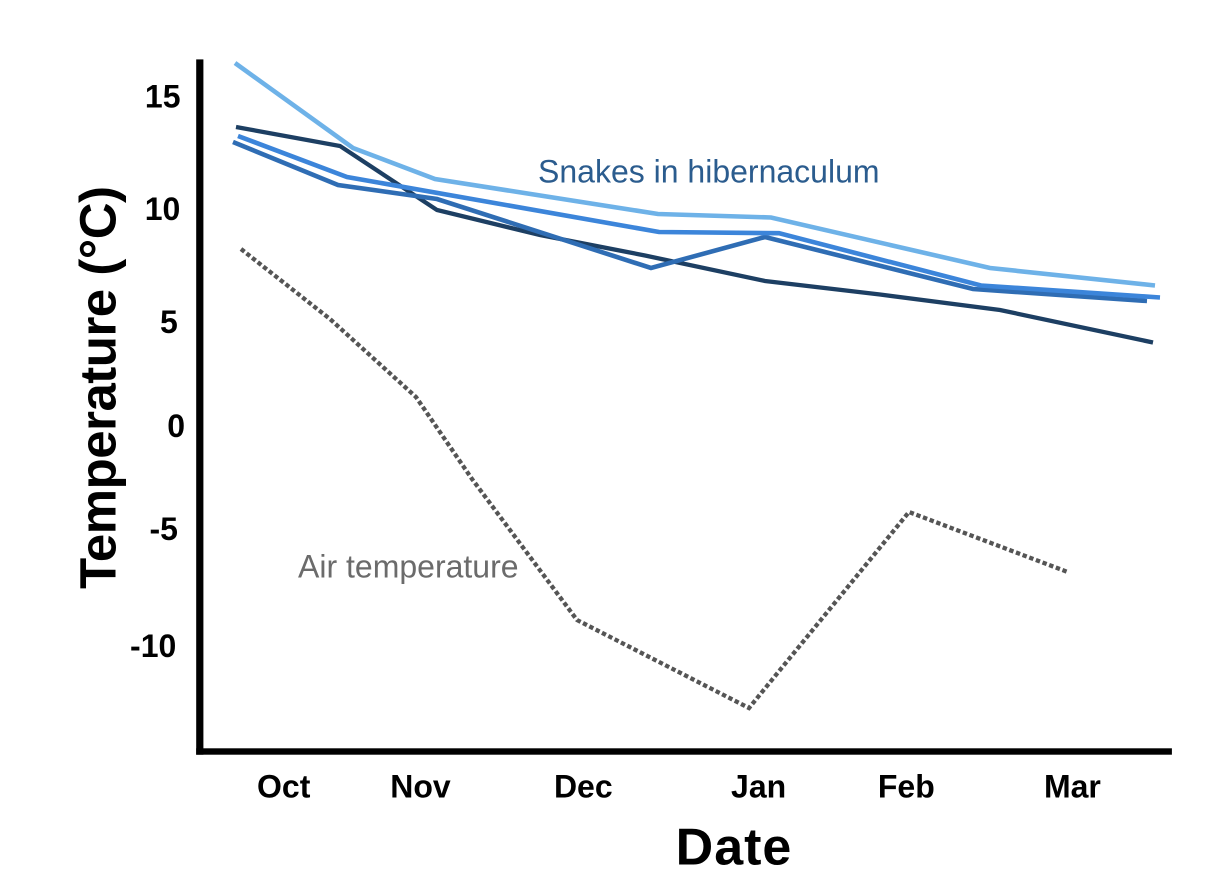  What do you see at coordinates (420, 787) in the screenshot?
I see `svg-text: Nov` at bounding box center [420, 787].